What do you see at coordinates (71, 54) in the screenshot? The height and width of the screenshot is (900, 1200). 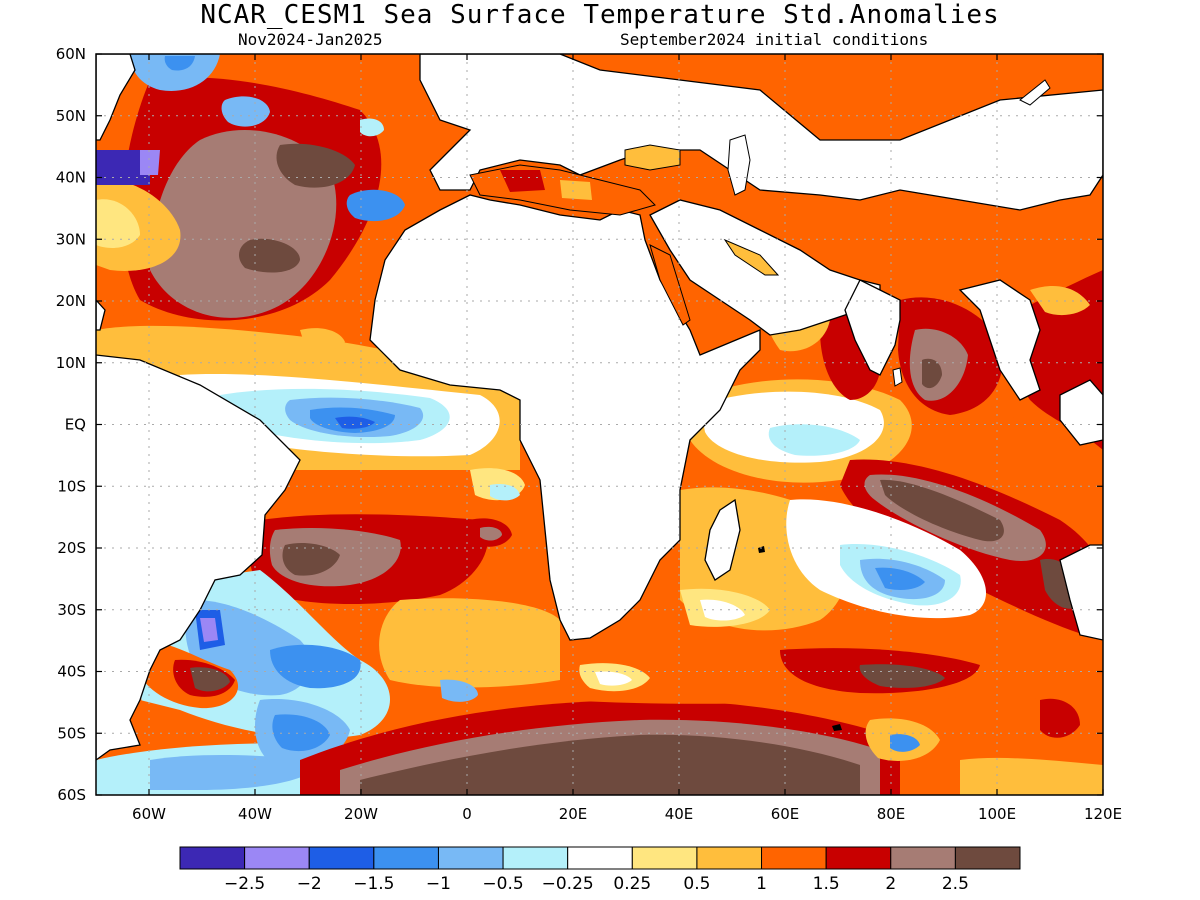 I see `lat-tick-label: 60N` at bounding box center [71, 54].